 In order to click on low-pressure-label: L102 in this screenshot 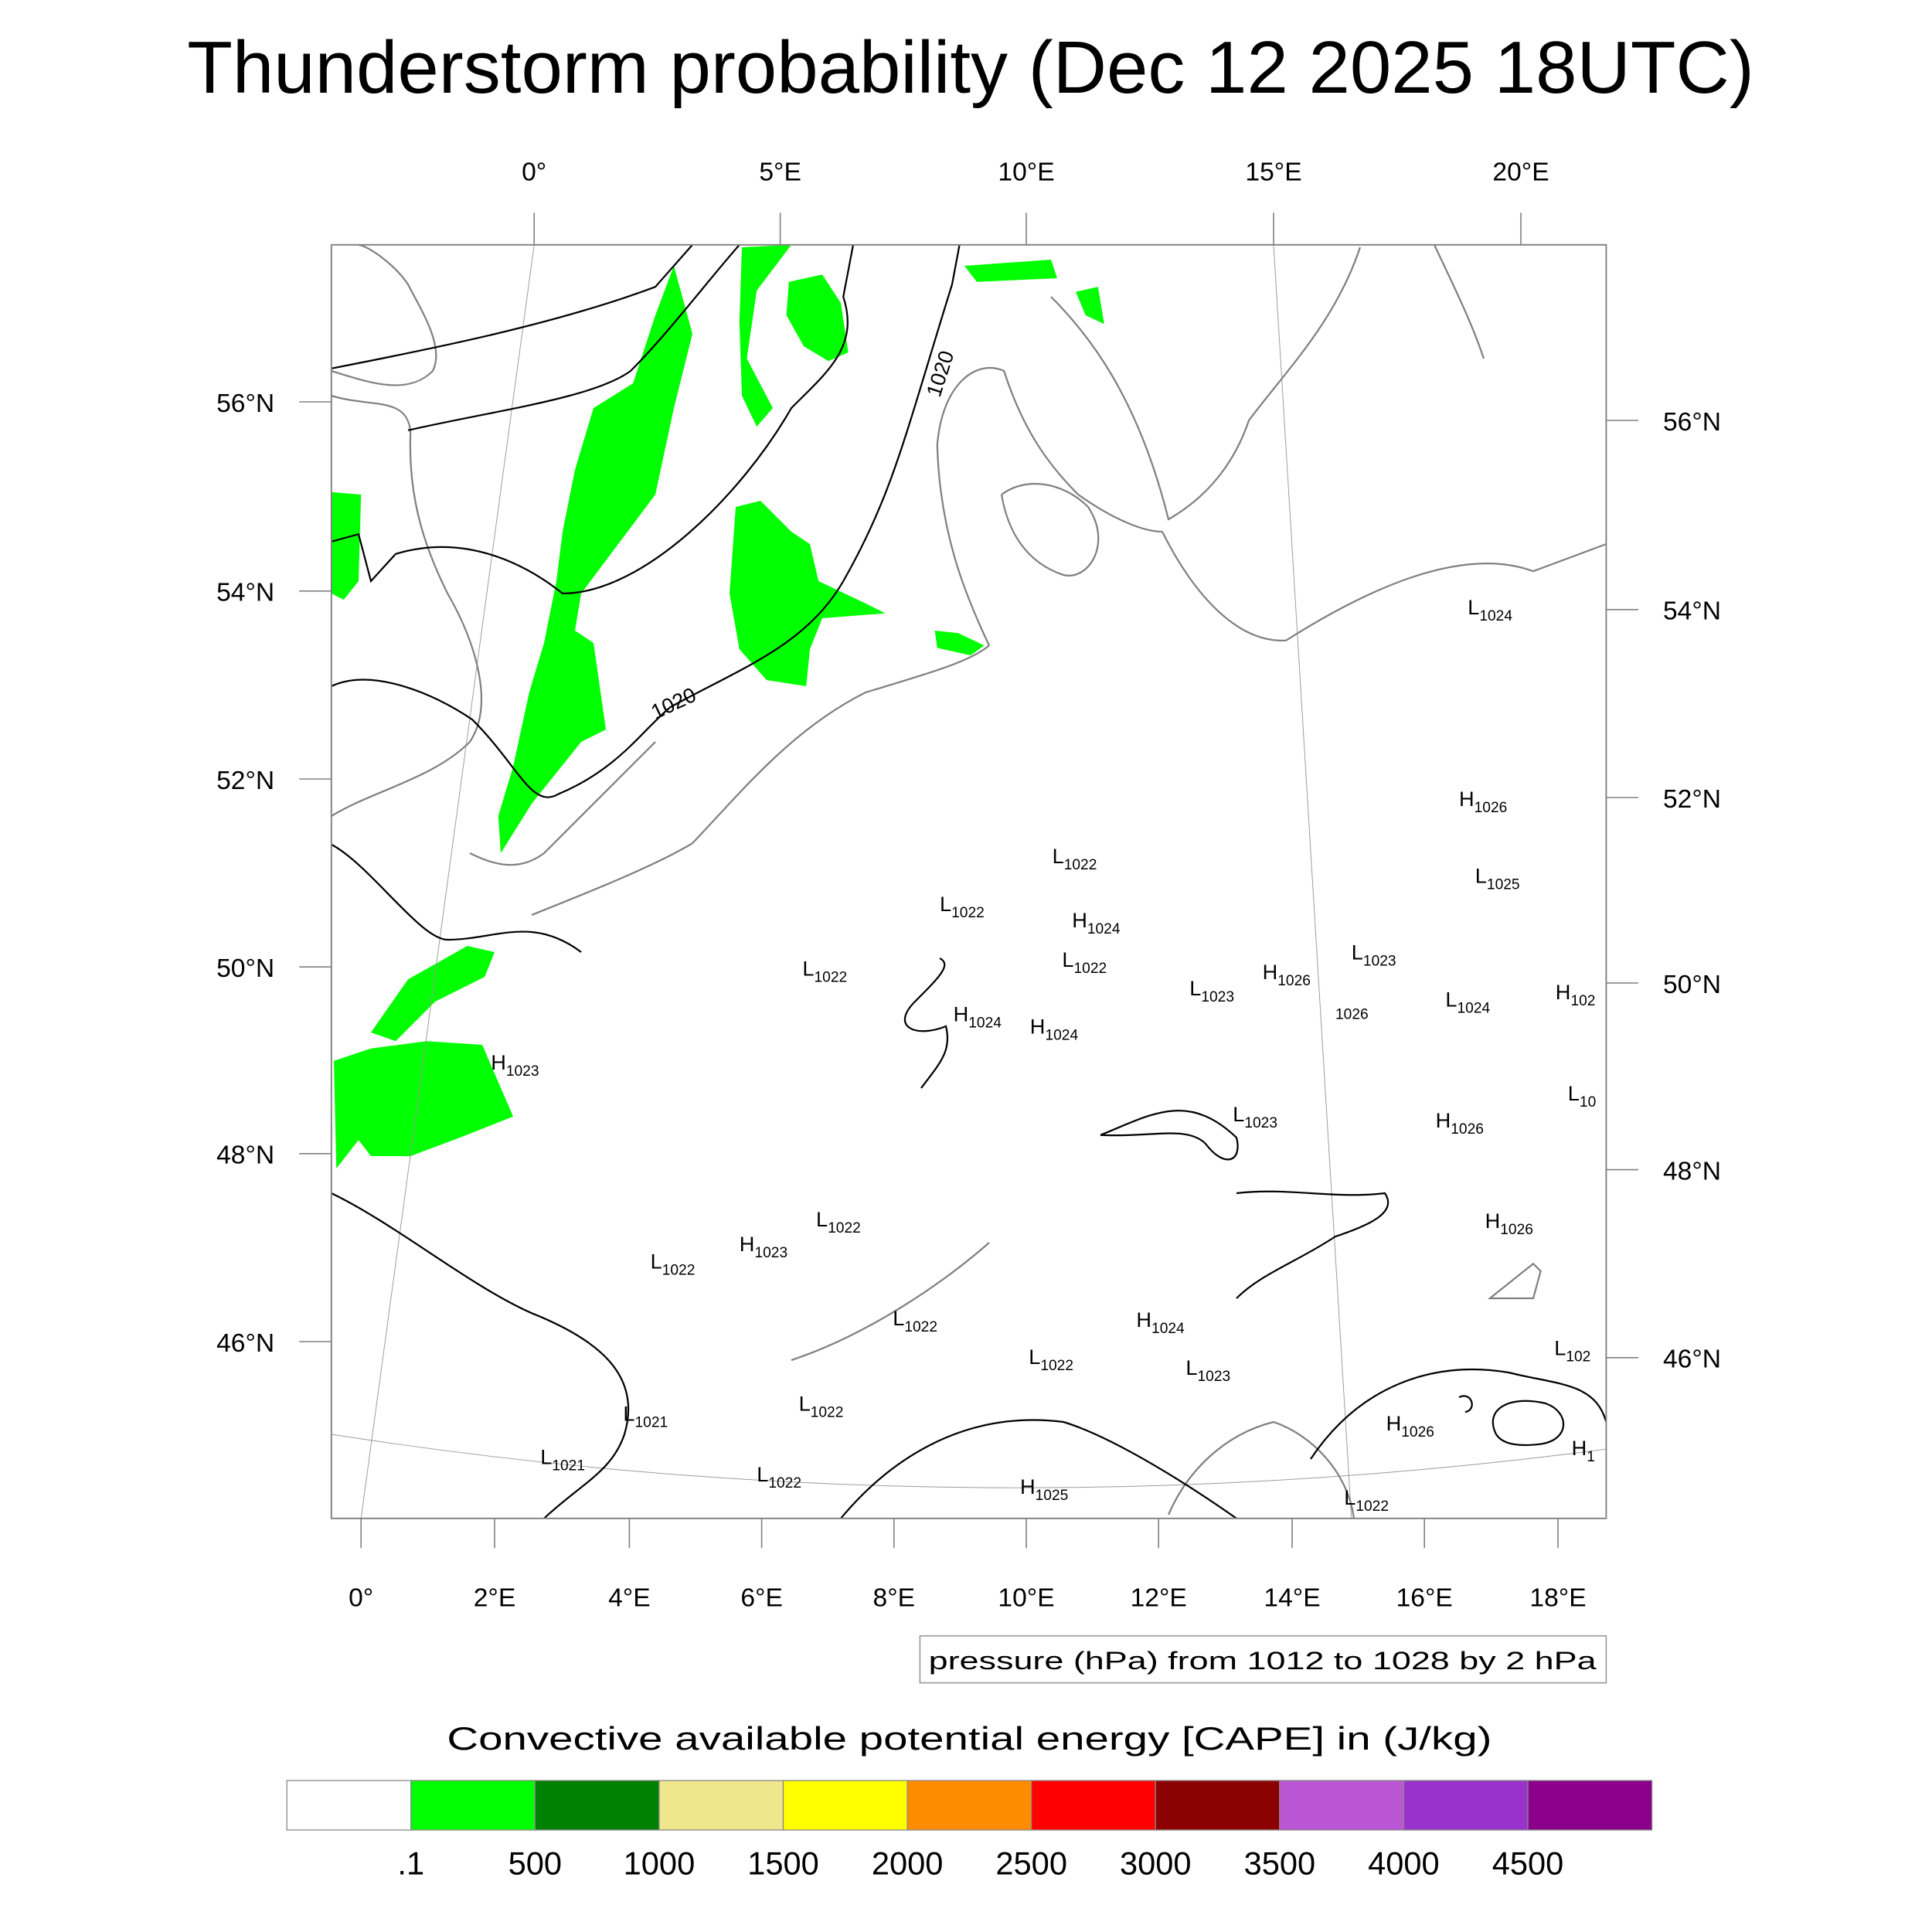, I will do `click(1572, 1351)`.